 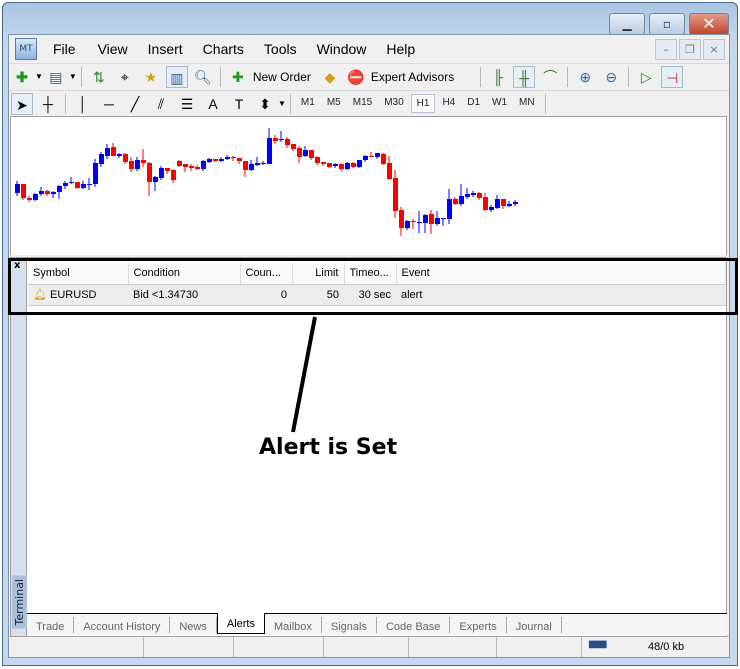 What do you see at coordinates (646, 76) in the screenshot?
I see `auto-scroll-icon: ▷` at bounding box center [646, 76].